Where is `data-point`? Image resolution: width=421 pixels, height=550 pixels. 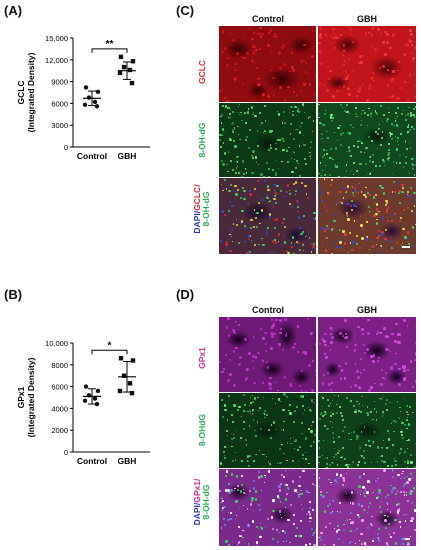
data-point is located at coordinates (120, 391).